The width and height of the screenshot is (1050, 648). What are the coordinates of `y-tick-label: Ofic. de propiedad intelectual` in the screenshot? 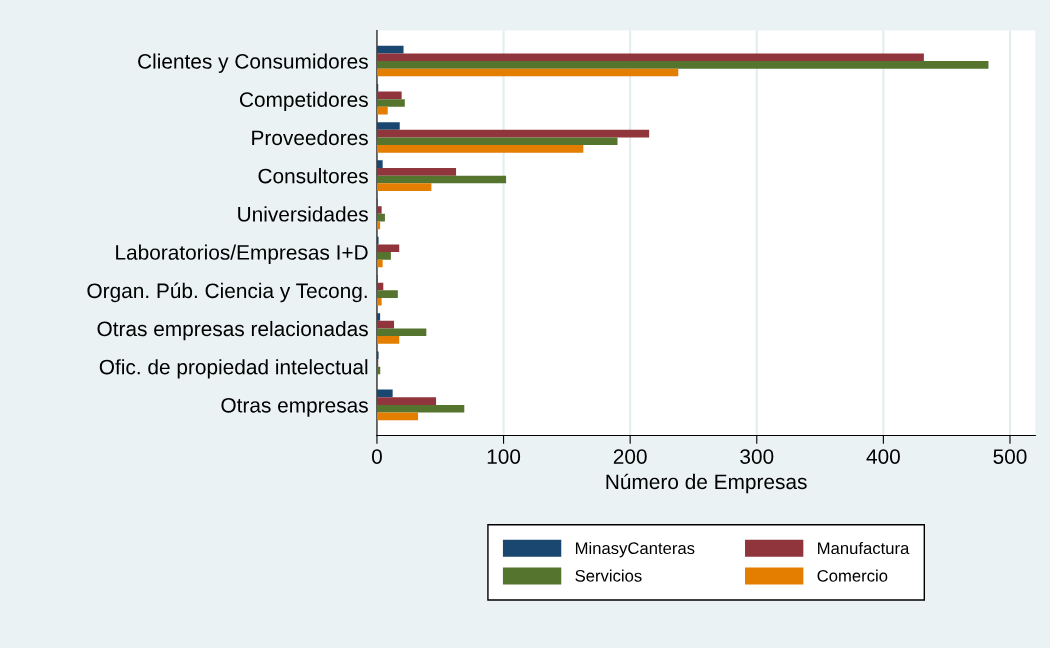 It's located at (233, 369).